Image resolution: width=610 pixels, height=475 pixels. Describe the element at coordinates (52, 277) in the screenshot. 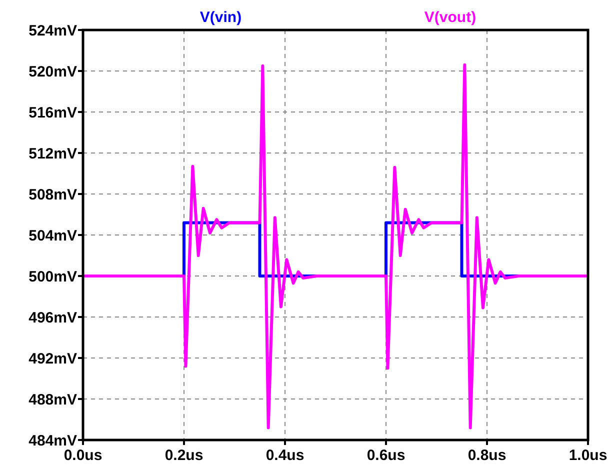

I see `y-tick-label: 500mV` at that location.